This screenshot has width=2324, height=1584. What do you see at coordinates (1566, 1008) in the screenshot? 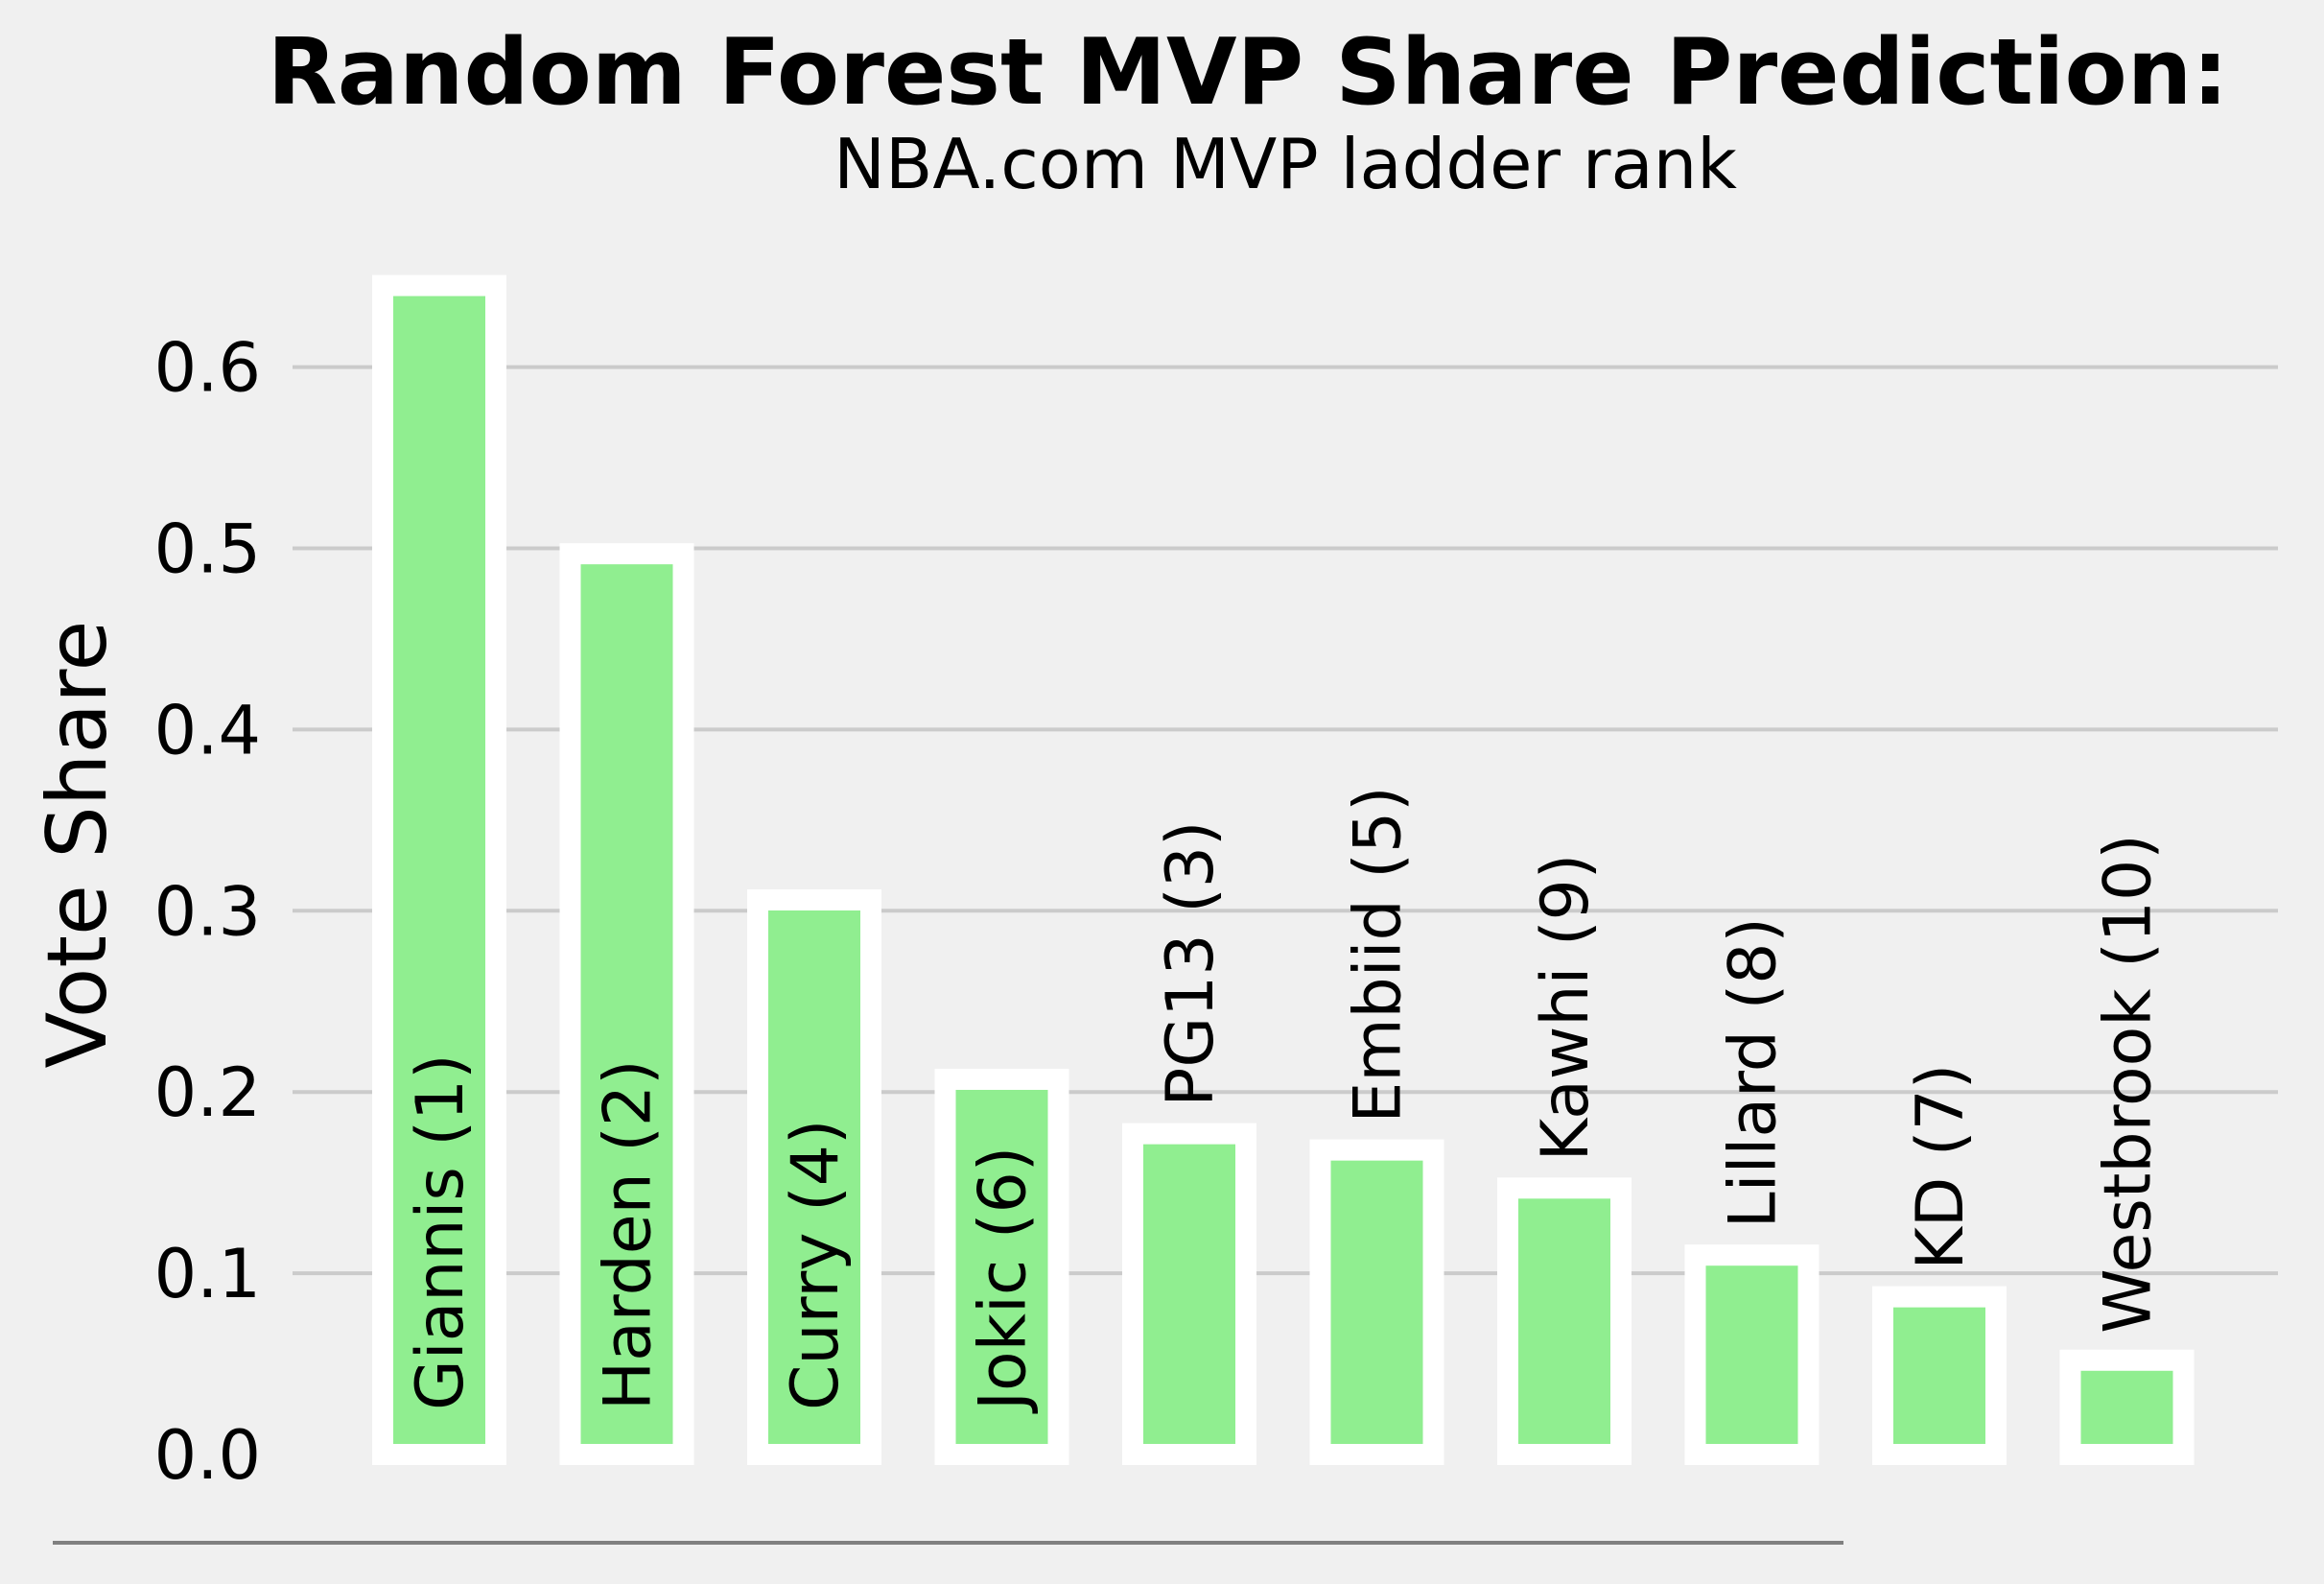
I see `bar-label: Kawhi (9)` at bounding box center [1566, 1008].